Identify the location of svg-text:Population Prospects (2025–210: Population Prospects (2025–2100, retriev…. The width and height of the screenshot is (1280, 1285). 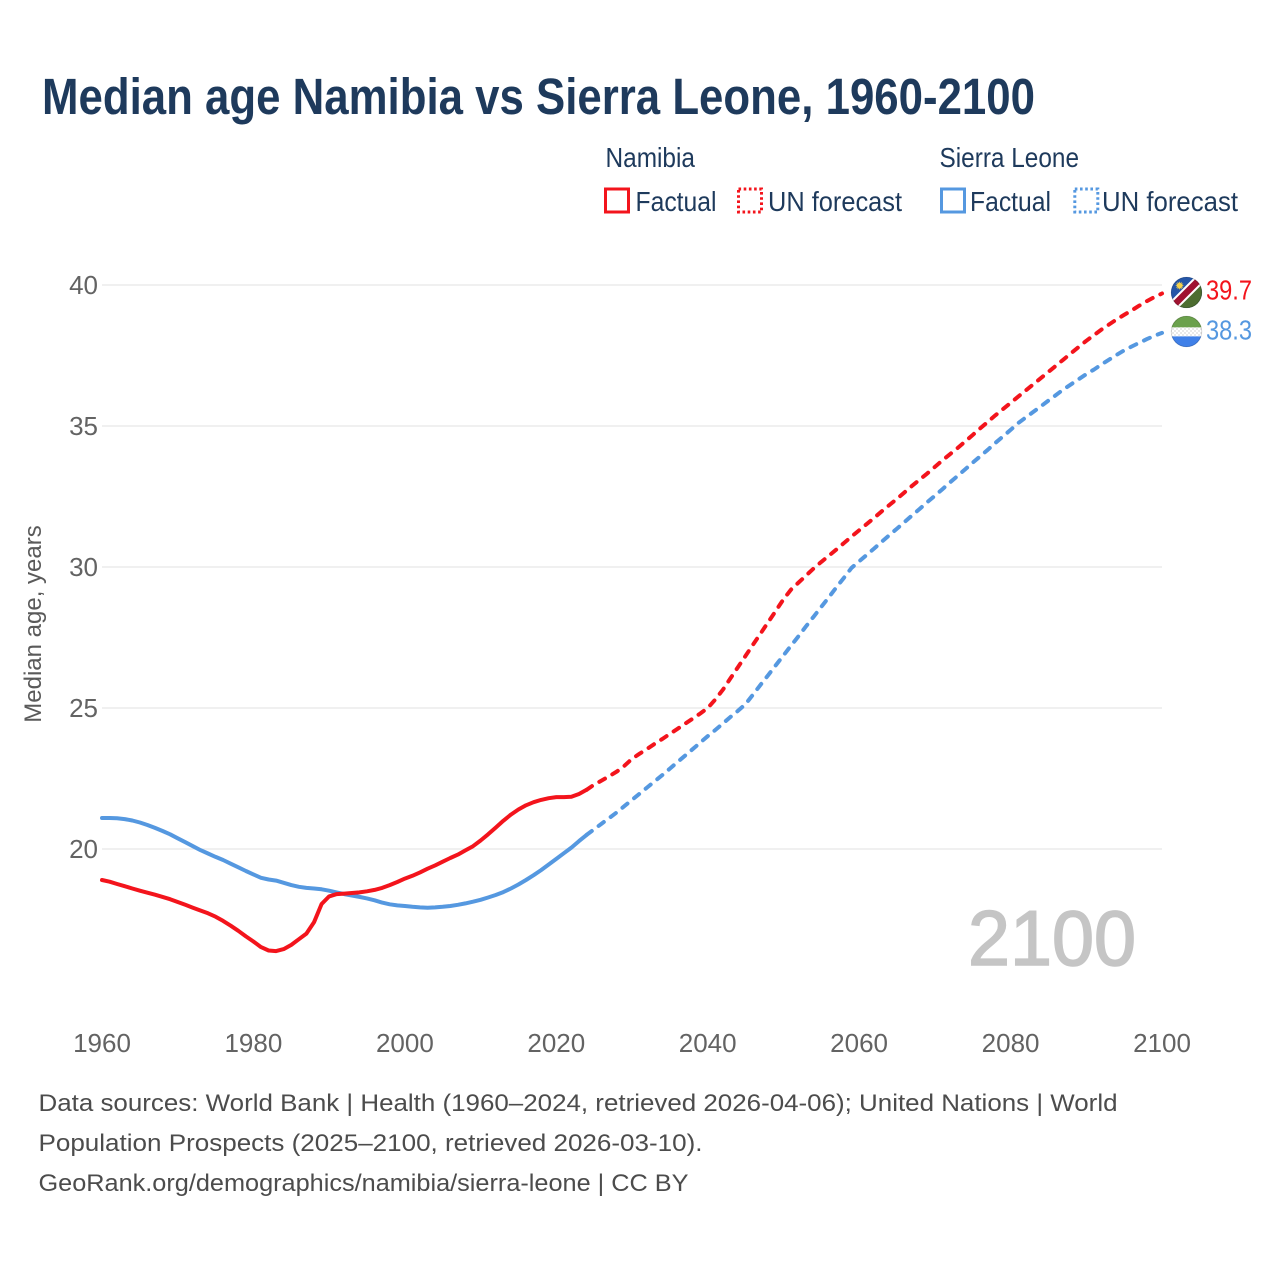
(371, 1143).